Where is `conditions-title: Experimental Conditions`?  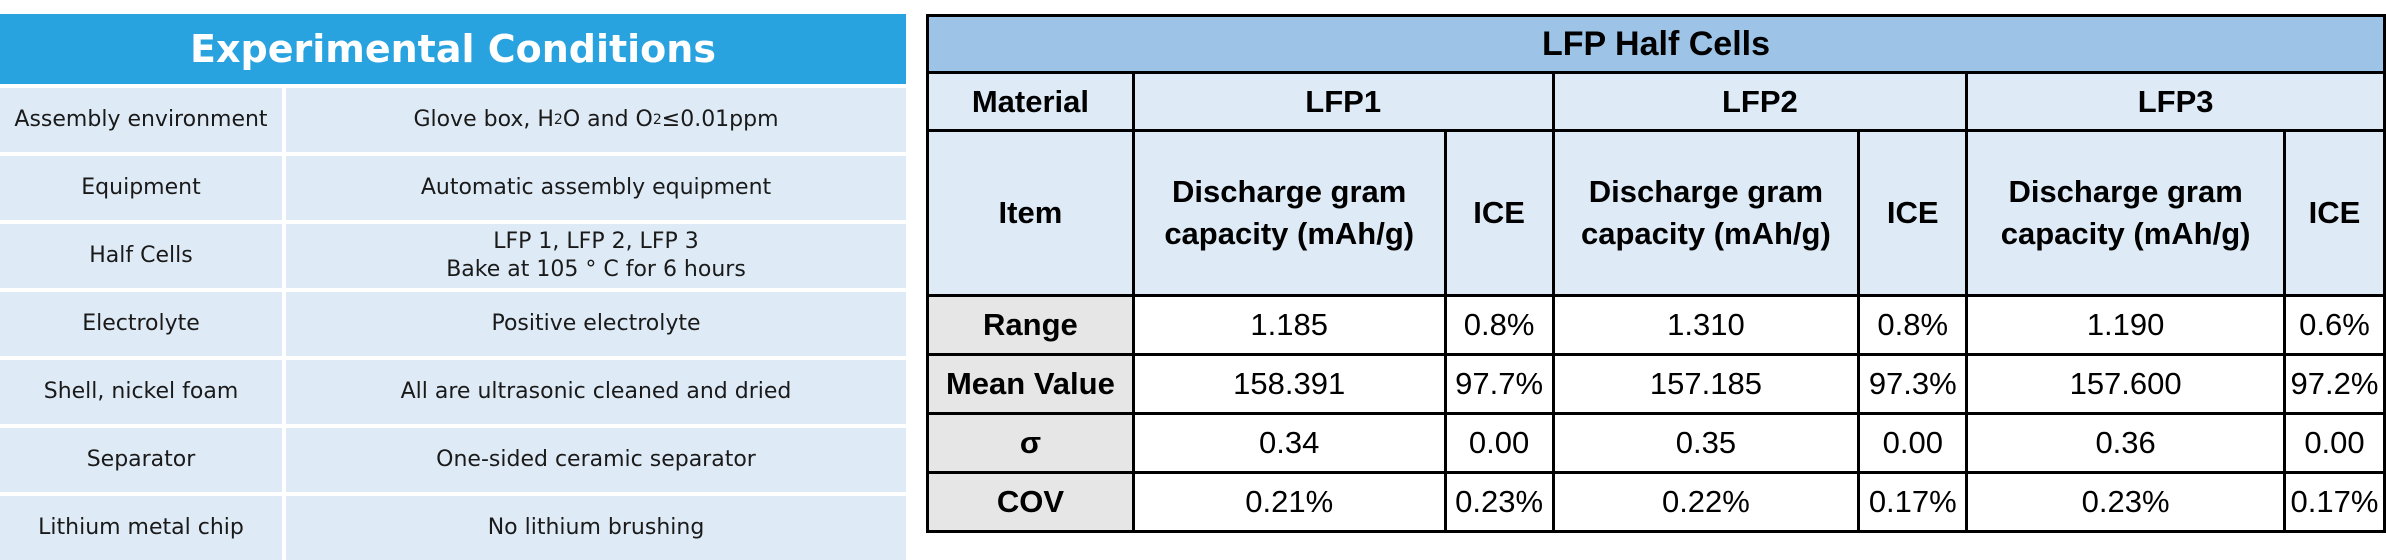 conditions-title: Experimental Conditions is located at coordinates (453, 49).